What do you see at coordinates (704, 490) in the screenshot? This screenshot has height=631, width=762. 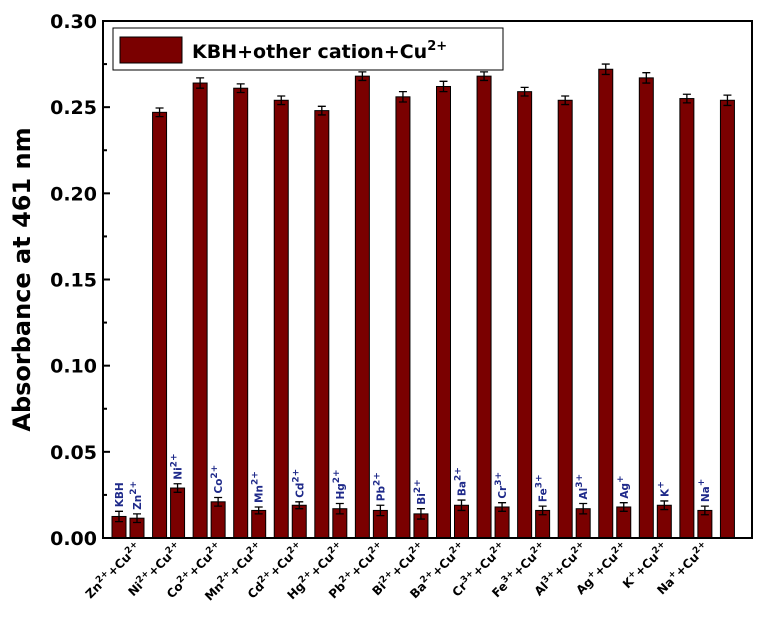 I see `inner-label-second: Na+` at bounding box center [704, 490].